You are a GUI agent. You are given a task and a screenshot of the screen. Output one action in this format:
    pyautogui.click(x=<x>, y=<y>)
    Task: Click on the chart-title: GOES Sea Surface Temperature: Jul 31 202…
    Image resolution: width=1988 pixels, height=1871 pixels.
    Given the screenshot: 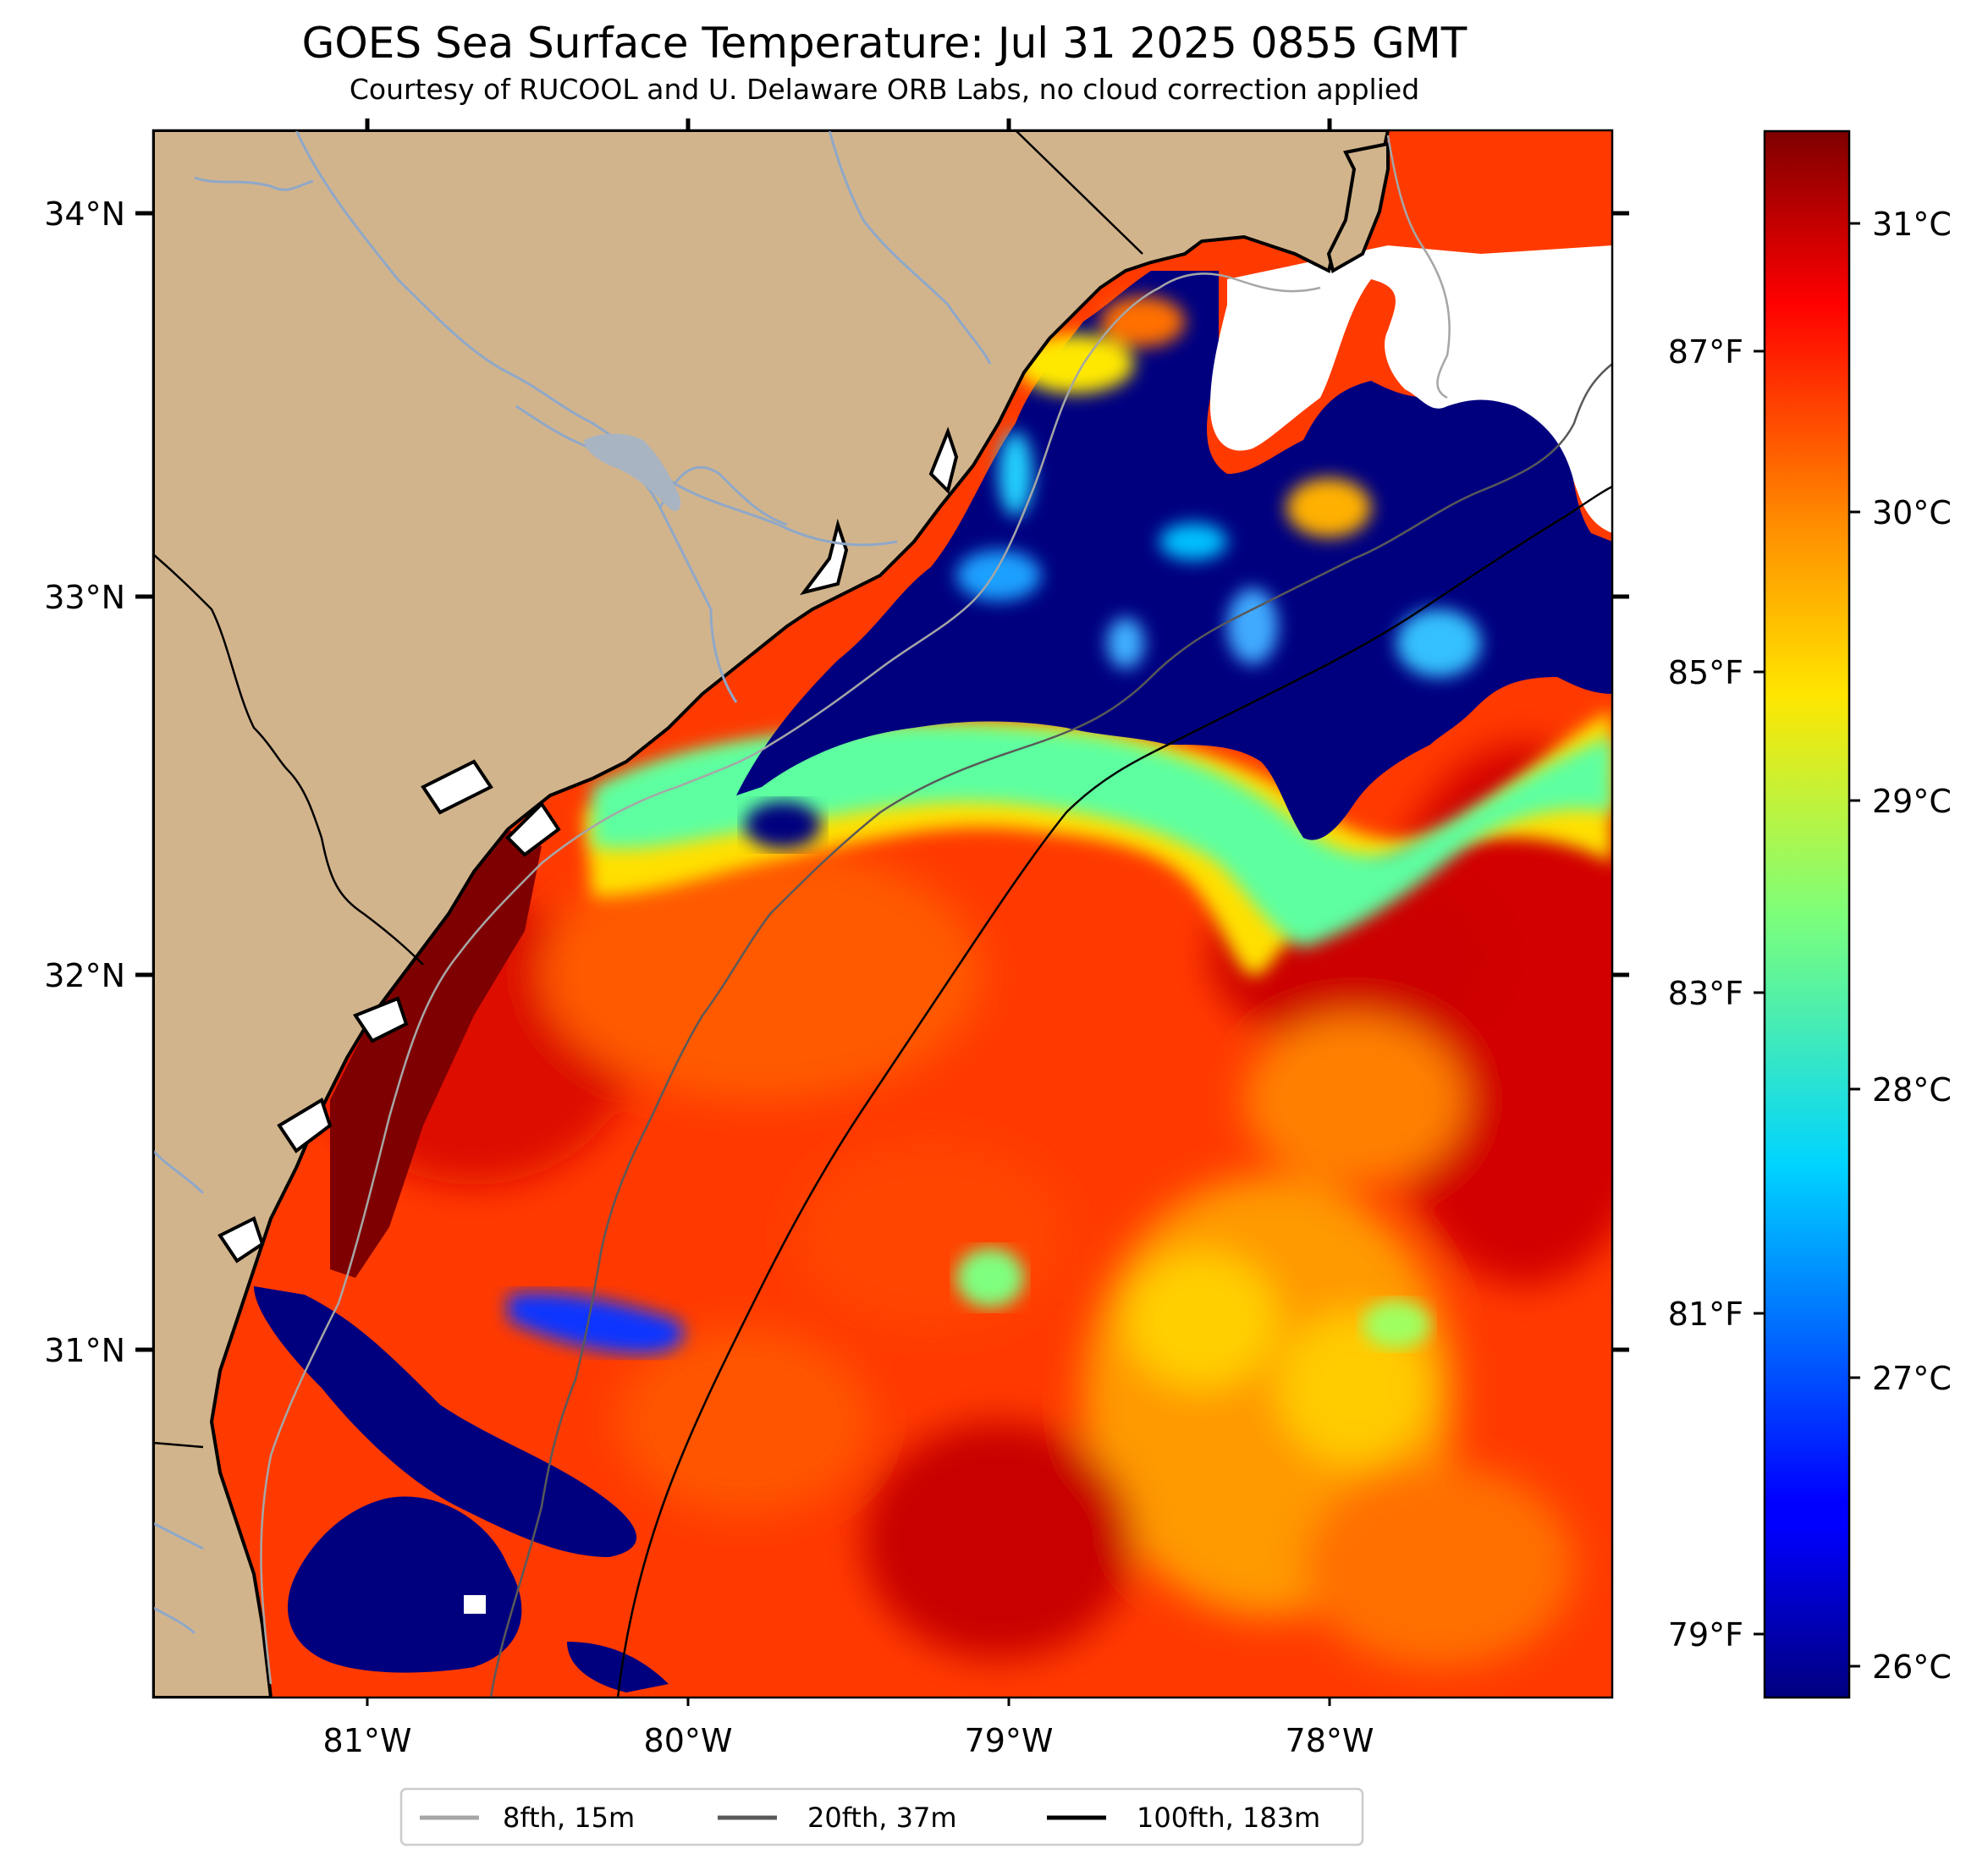 What is the action you would take?
    pyautogui.click(x=884, y=44)
    